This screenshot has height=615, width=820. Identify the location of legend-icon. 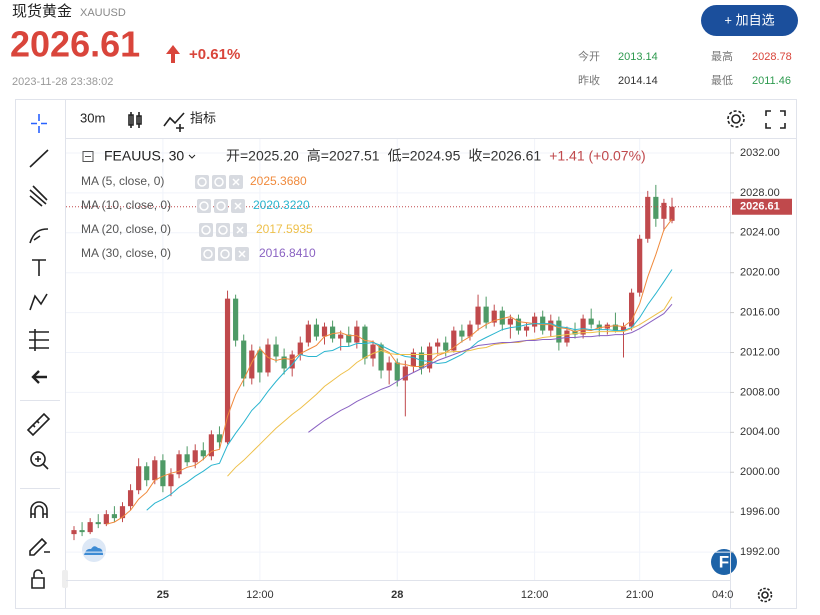
(225, 254).